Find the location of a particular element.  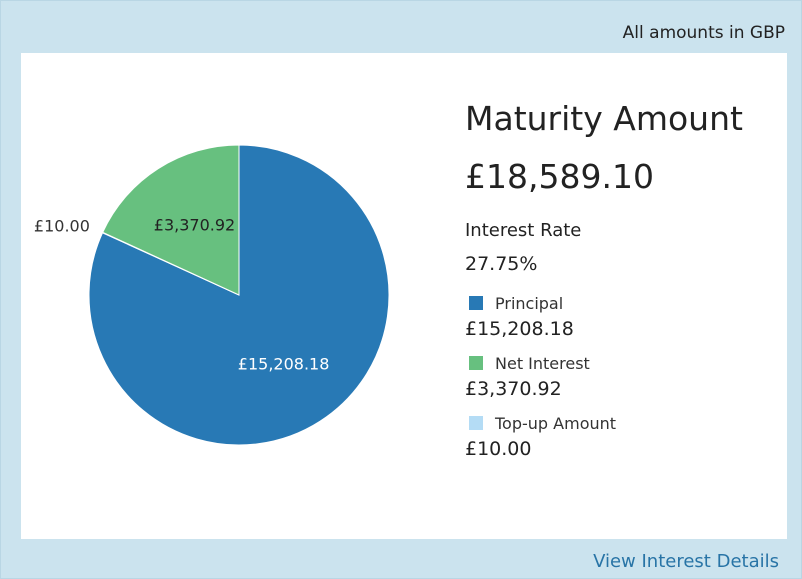

legend-value-net-interest: £3,370.92 is located at coordinates (513, 389).